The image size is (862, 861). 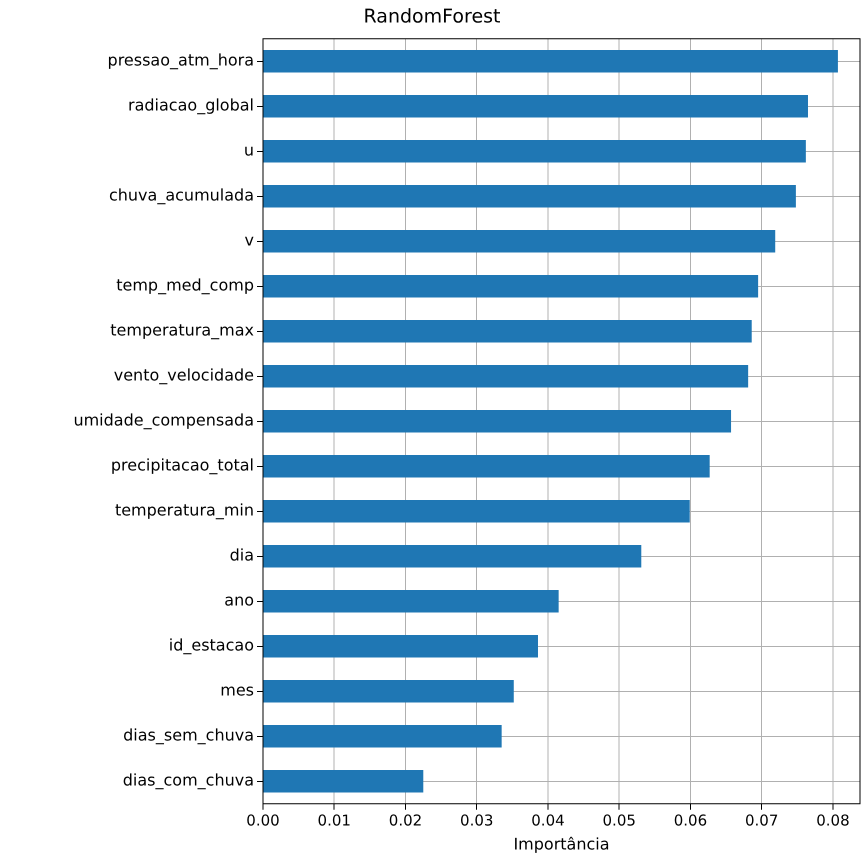 What do you see at coordinates (548, 821) in the screenshot?
I see `x-tick-label: 0.04` at bounding box center [548, 821].